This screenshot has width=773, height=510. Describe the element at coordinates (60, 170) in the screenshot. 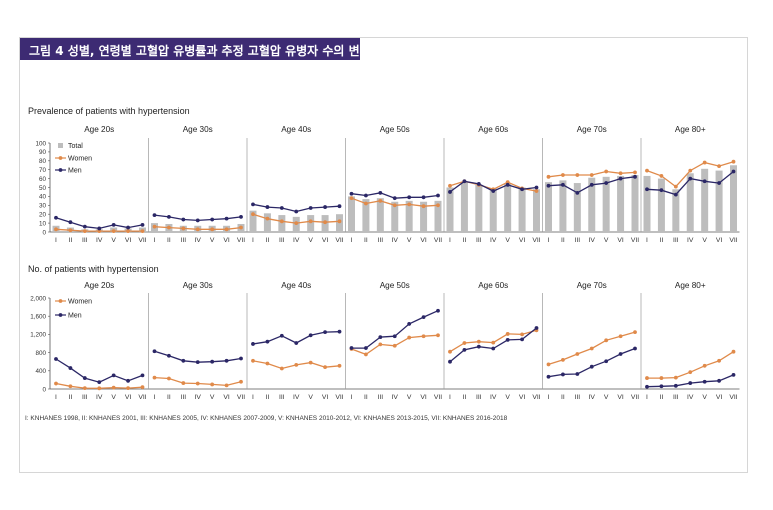

I see `legend-marker-men` at that location.